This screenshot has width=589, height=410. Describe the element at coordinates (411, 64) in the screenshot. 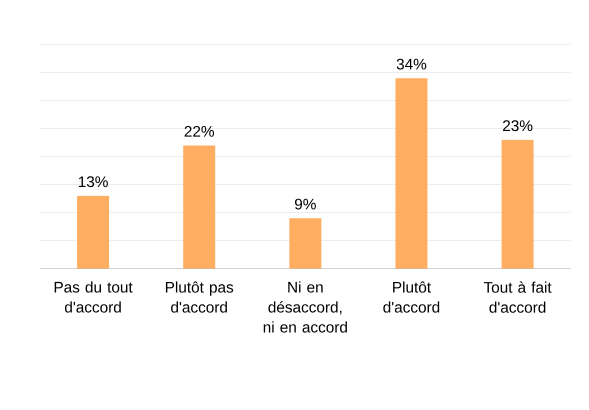

I see `data-label: 34%` at that location.